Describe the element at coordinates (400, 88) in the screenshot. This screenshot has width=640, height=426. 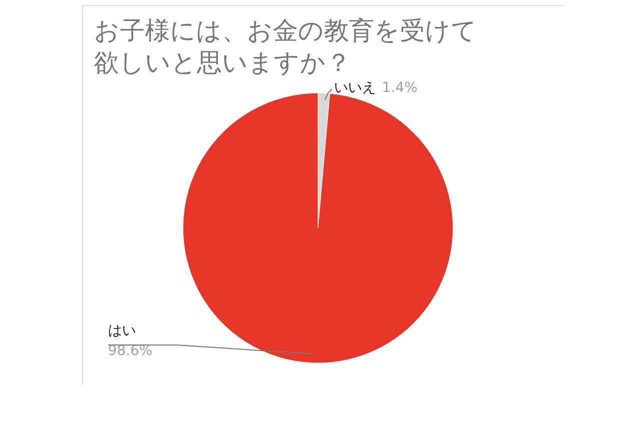
I see `data-label: 1.4%` at that location.